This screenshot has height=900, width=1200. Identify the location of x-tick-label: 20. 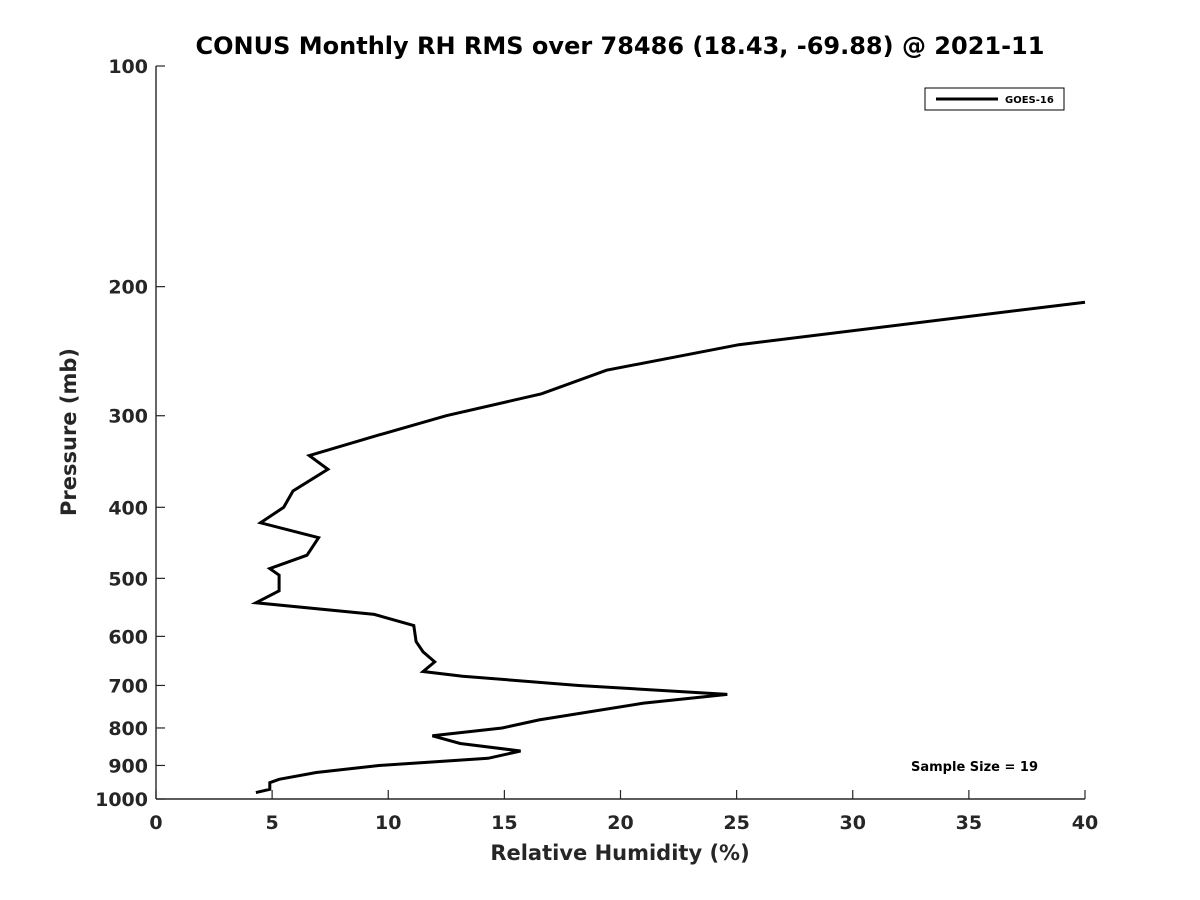
(620, 823).